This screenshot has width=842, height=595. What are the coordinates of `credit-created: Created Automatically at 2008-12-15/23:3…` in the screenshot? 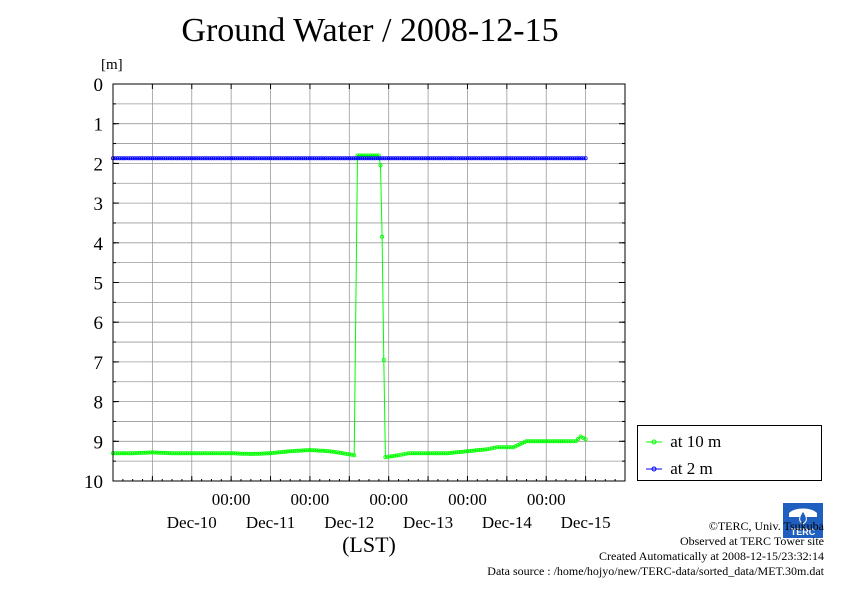 It's located at (711, 556).